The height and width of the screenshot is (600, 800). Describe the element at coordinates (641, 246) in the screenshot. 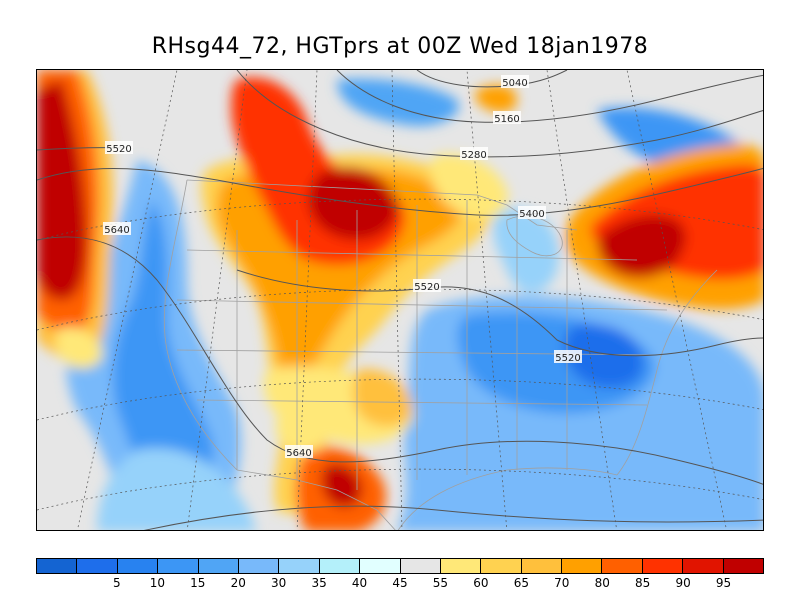

I see `rh-region-northeast-red-core` at that location.